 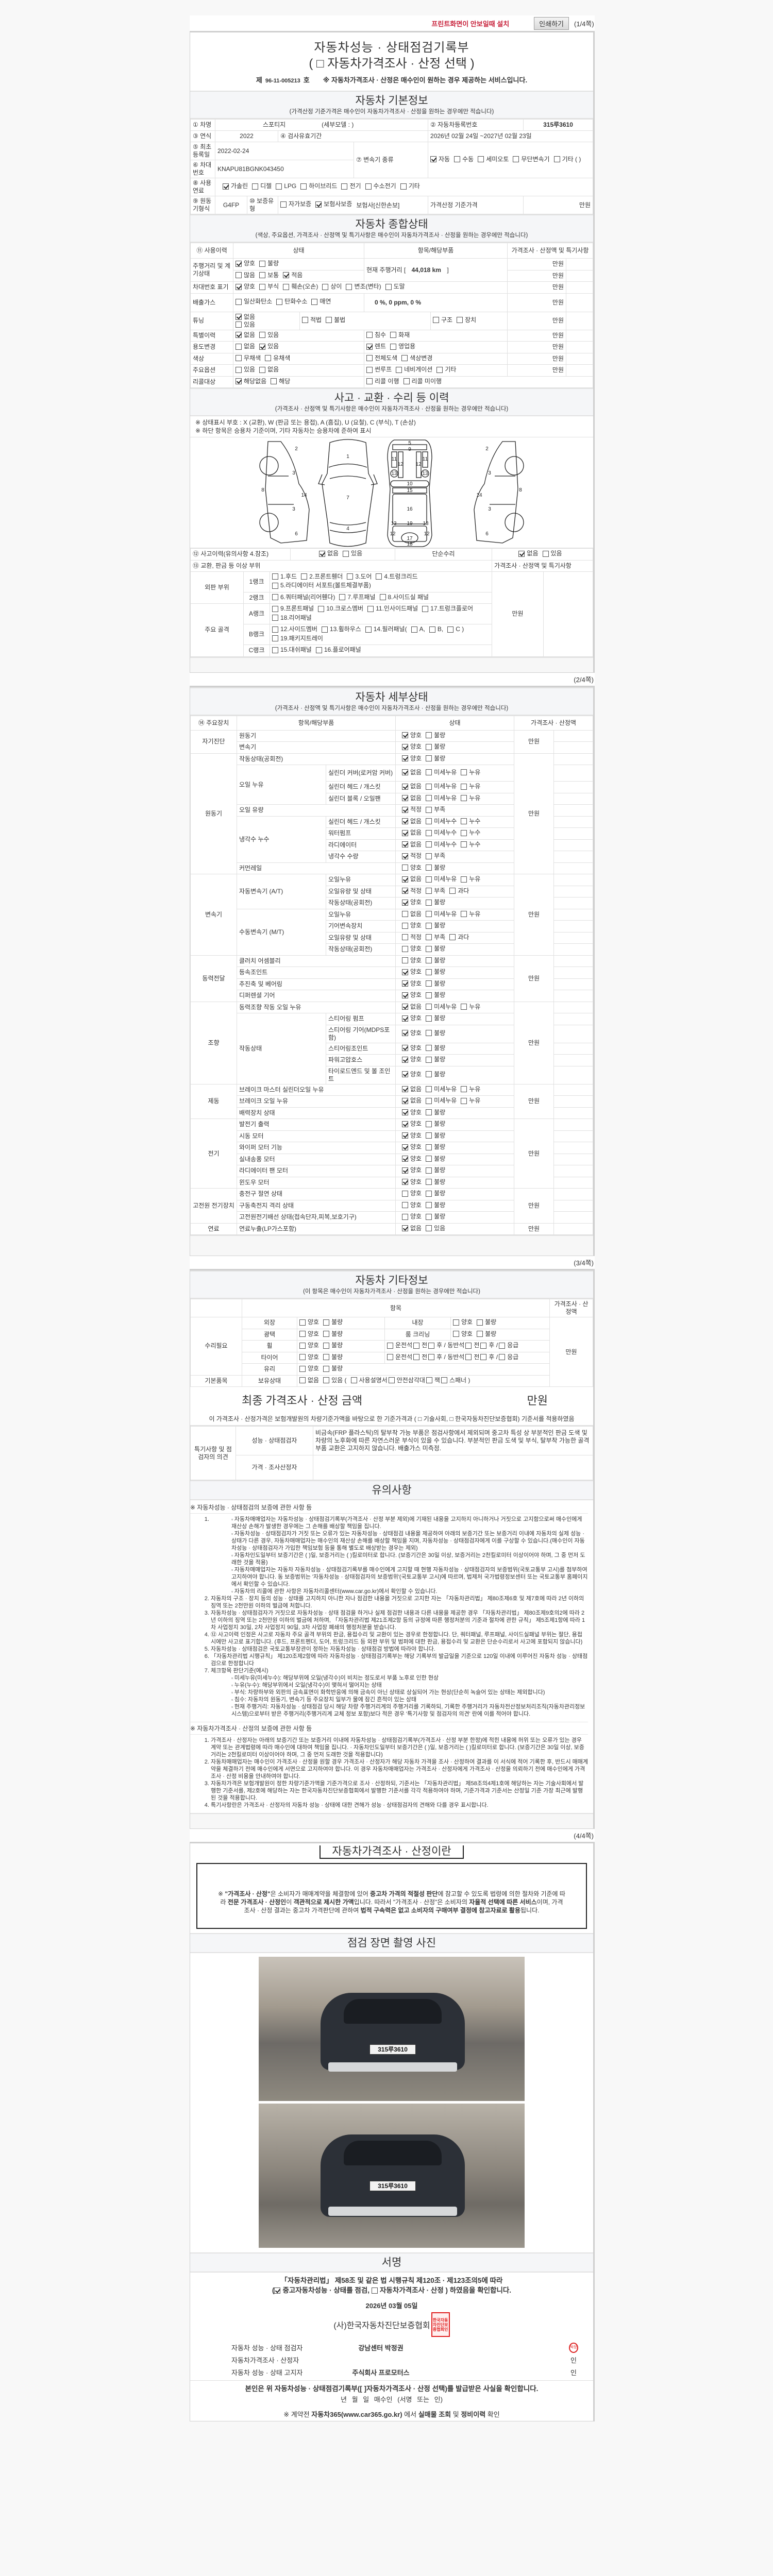 I want to click on checkbox-option: B,, so click(x=436, y=629).